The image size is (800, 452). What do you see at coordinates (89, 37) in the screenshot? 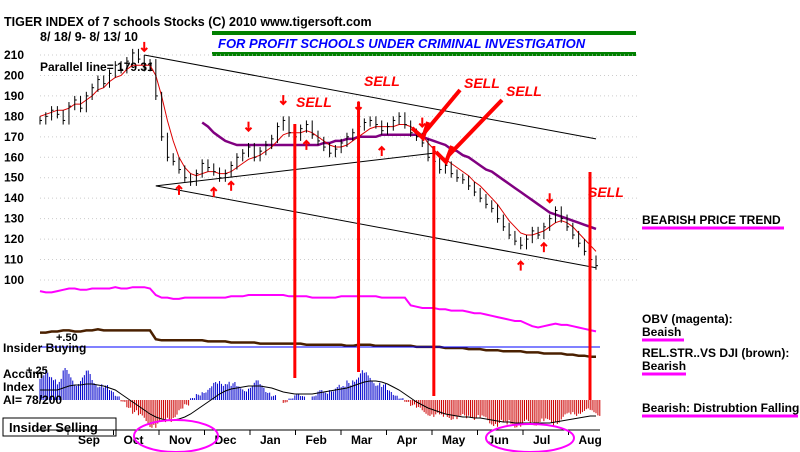
I see `date-range: 8/ 18/ 9- 8/ 13/ 10` at bounding box center [89, 37].